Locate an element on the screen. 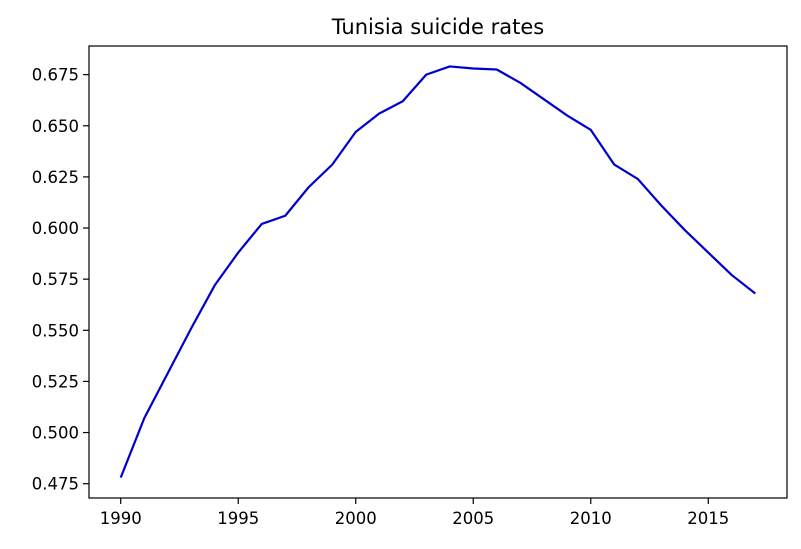 The height and width of the screenshot is (549, 801). x-tick-label: 2000 is located at coordinates (356, 518).